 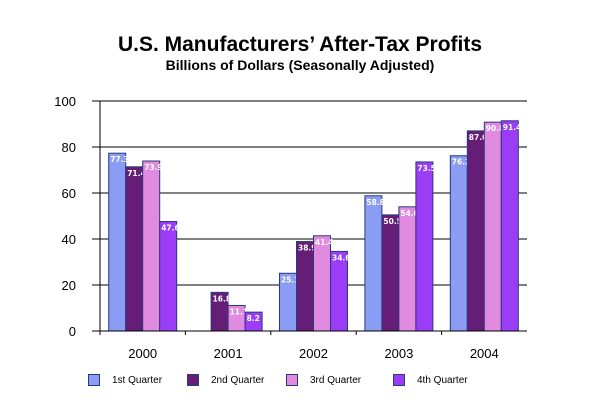 What do you see at coordinates (222, 298) in the screenshot?
I see `data-label: 16.8` at bounding box center [222, 298].